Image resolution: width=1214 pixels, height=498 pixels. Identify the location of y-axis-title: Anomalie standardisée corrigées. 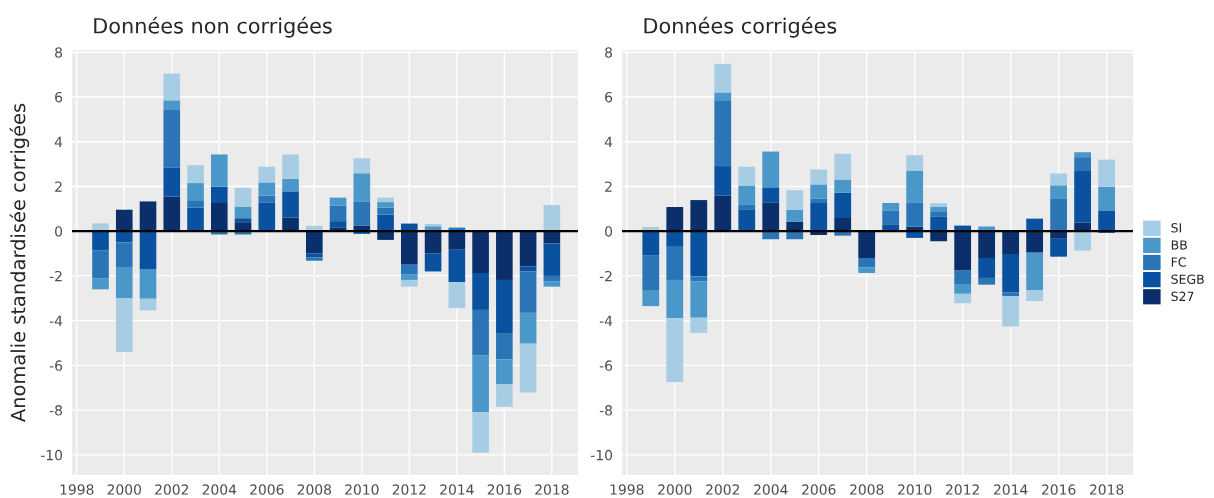
(19, 262).